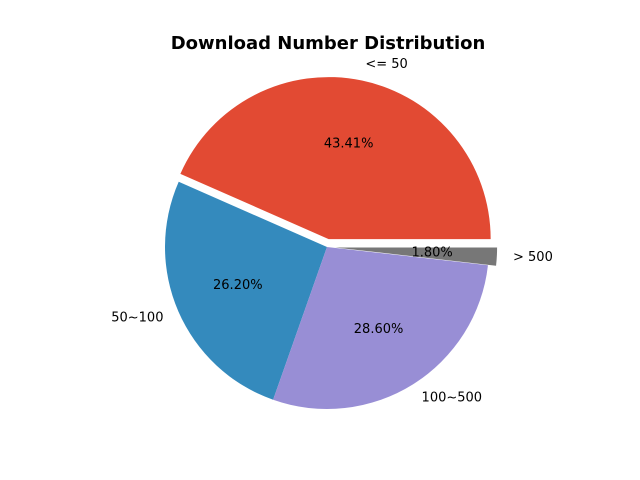 The width and height of the screenshot is (640, 480). I want to click on slice-percent-label-2: 28.60%, so click(379, 329).